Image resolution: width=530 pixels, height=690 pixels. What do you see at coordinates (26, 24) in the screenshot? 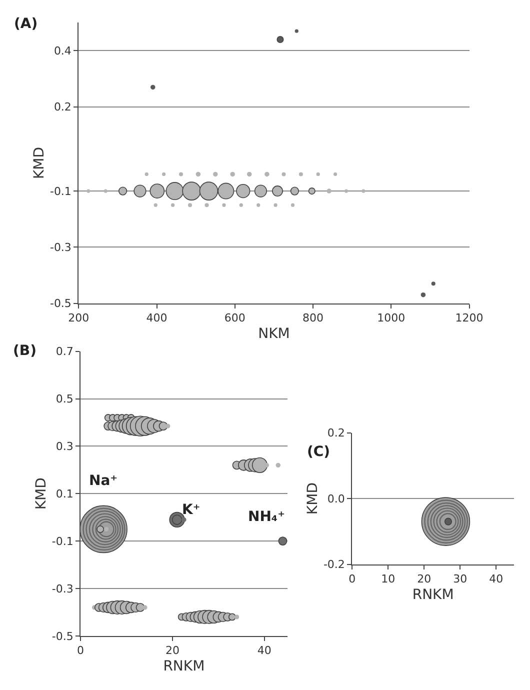
I see `chart-title: (A)` at bounding box center [26, 24].